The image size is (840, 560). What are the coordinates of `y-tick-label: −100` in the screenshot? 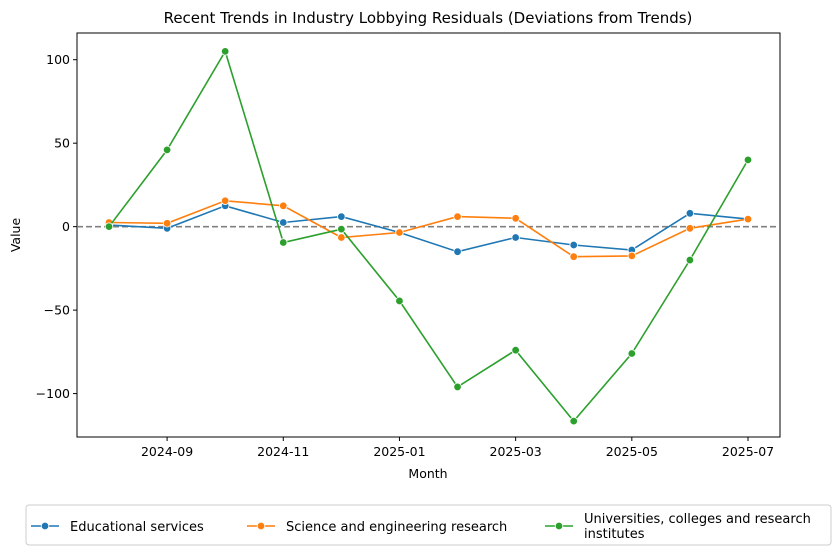 It's located at (53, 393).